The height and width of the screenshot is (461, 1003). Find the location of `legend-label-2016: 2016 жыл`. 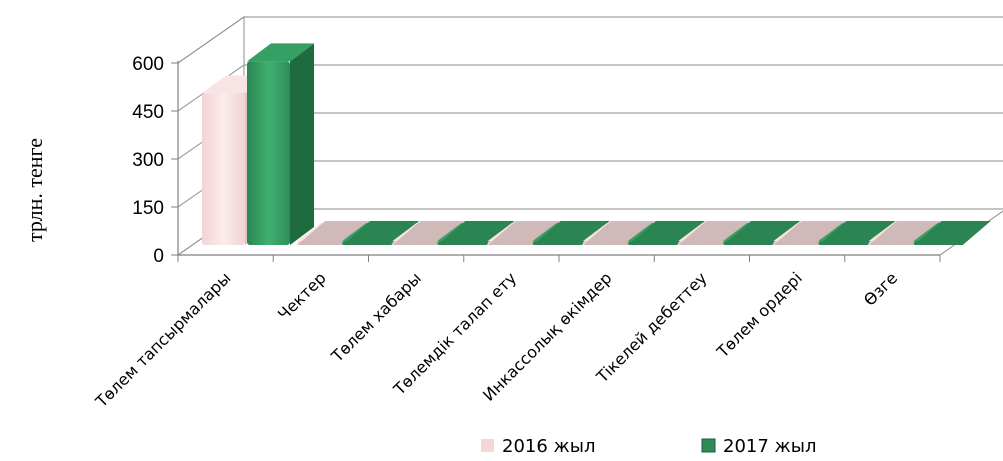

legend-label-2016: 2016 жыл is located at coordinates (548, 446).